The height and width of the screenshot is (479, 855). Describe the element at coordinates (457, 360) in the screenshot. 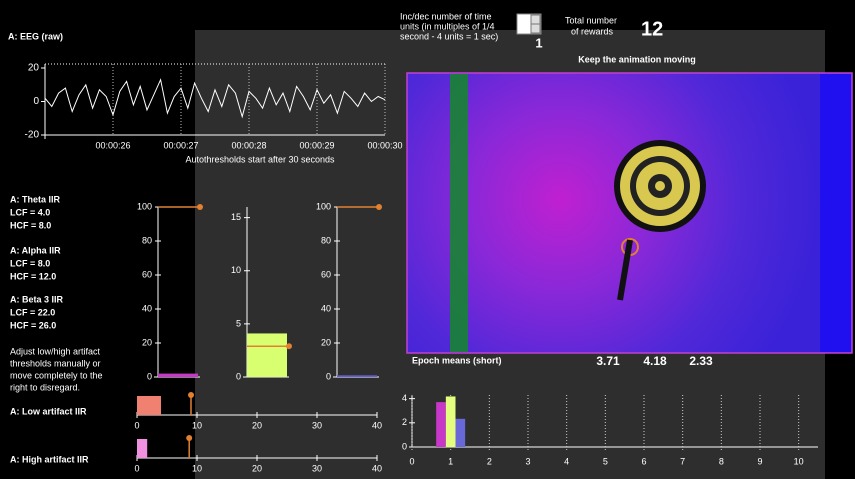

I see `epoch-title: Epoch means (short)` at that location.